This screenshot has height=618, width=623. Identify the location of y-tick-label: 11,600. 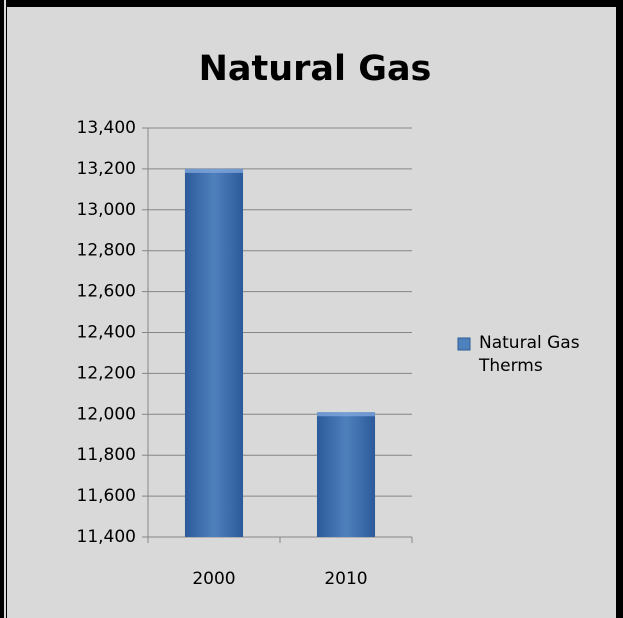
(106, 496).